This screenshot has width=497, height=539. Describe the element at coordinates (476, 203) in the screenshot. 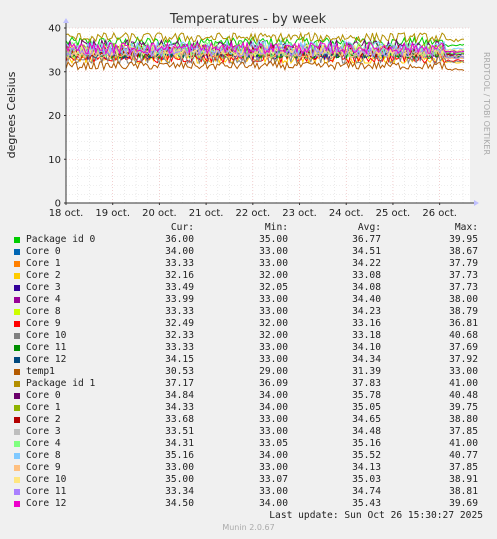

I see `x-axis-arrow` at that location.